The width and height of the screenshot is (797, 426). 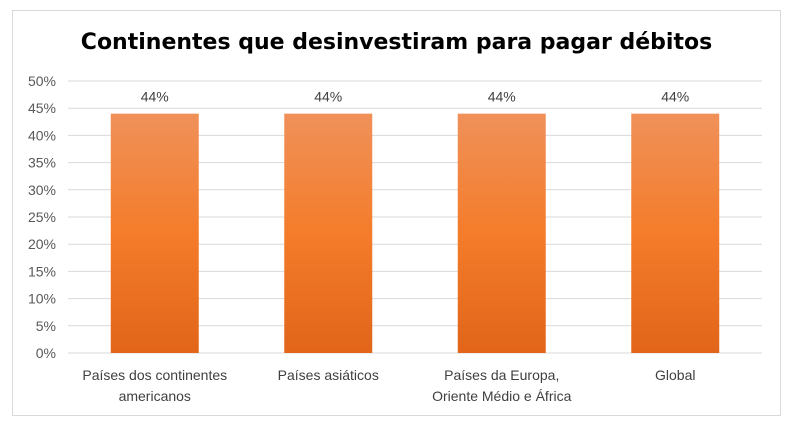 I want to click on y-axis-ticks: 0% 5% 10% 15% 20% 25% 30% 35% 40% 45% 50%, so click(x=42, y=217).